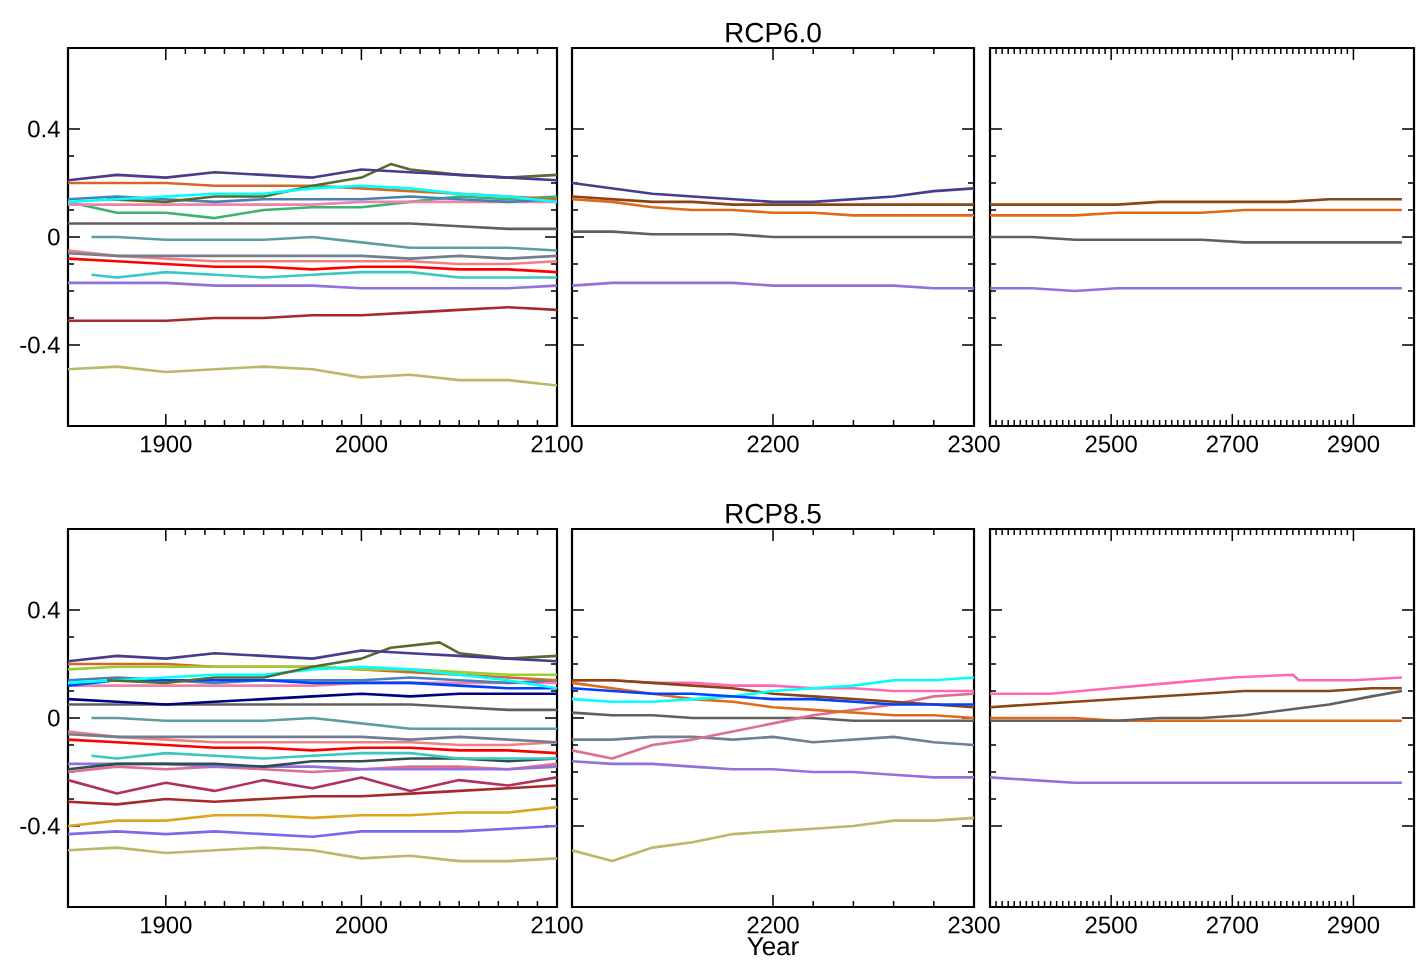 This screenshot has width=1424, height=974. Describe the element at coordinates (773, 32) in the screenshot. I see `chart-title: RCP6.0` at that location.